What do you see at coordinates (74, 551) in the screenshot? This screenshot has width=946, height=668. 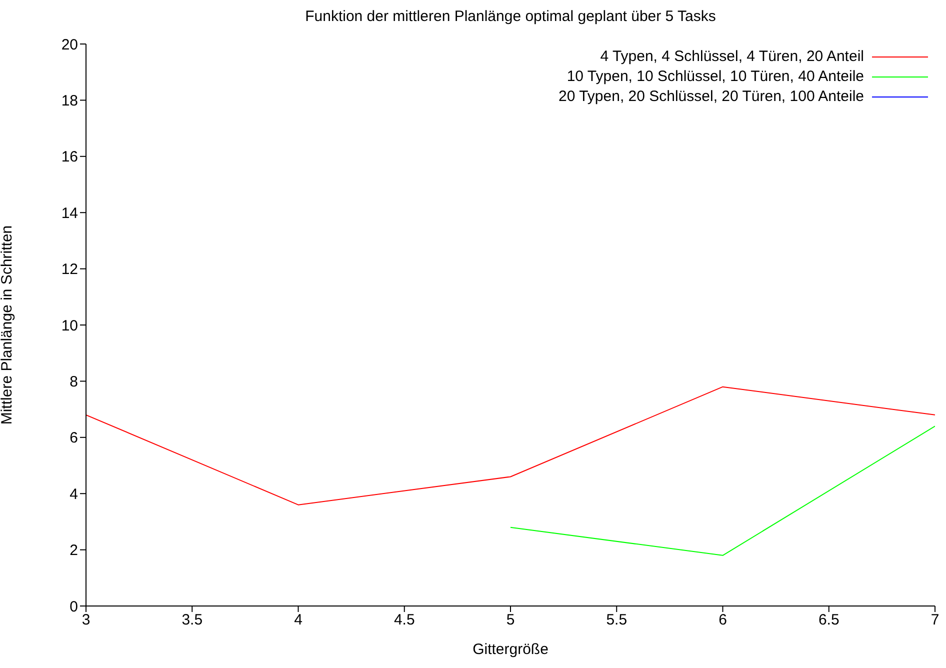 I see `y-tick-label: 2` at bounding box center [74, 551].